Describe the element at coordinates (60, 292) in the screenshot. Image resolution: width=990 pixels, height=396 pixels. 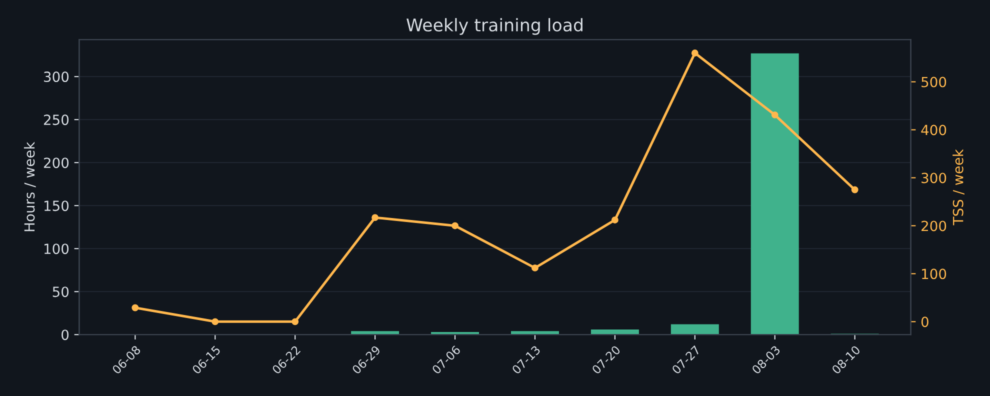
I see `y-tick-label: 50` at that location.